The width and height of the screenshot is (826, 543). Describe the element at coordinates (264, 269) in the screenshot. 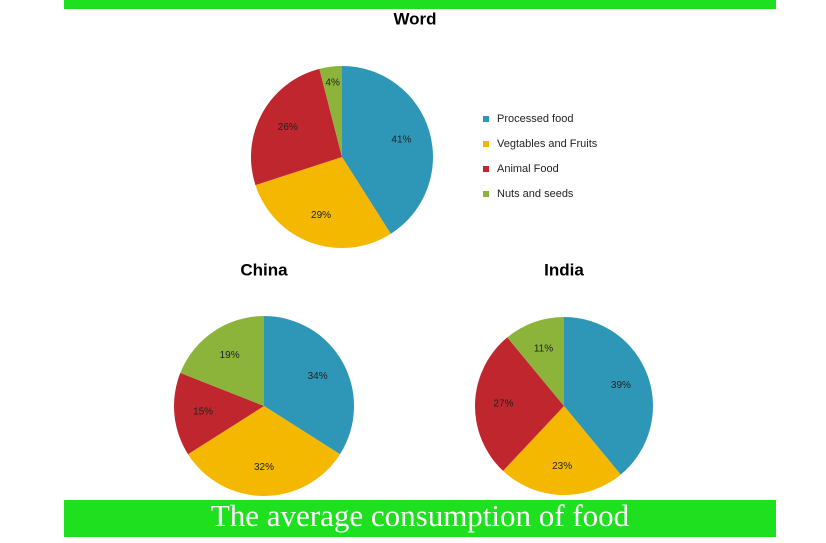

I see `pie-title: China` at that location.